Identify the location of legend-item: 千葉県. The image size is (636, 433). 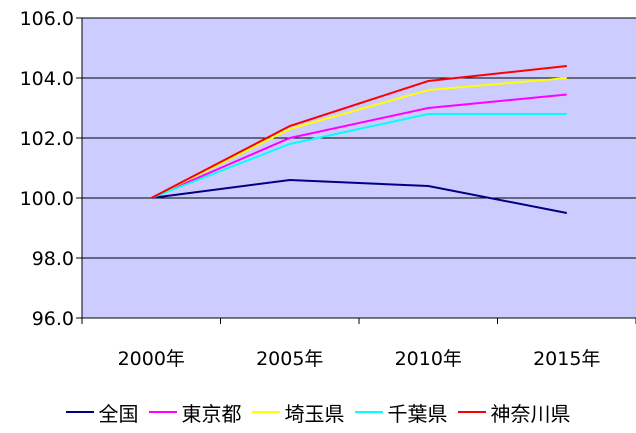
(401, 412).